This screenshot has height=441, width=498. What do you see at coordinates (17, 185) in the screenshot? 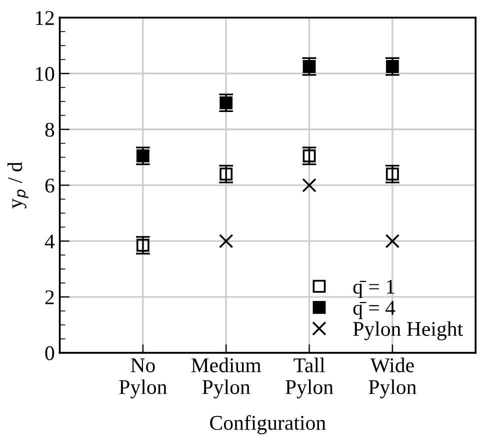
I see `y-axis-title: y$_{p}$ / d` at bounding box center [17, 185].